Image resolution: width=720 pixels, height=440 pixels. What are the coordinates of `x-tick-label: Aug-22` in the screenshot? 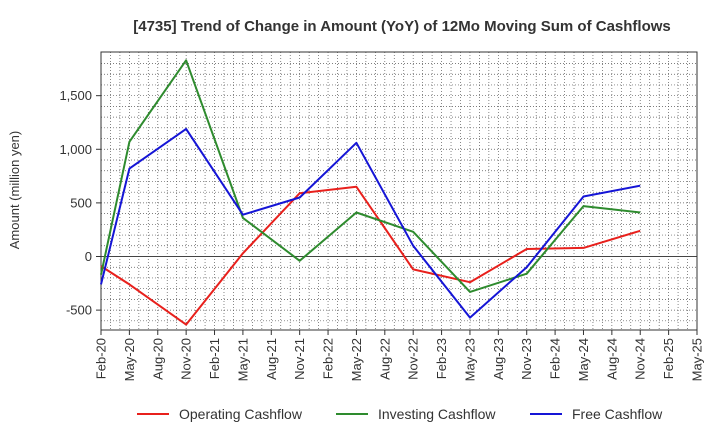 It's located at (384, 359).